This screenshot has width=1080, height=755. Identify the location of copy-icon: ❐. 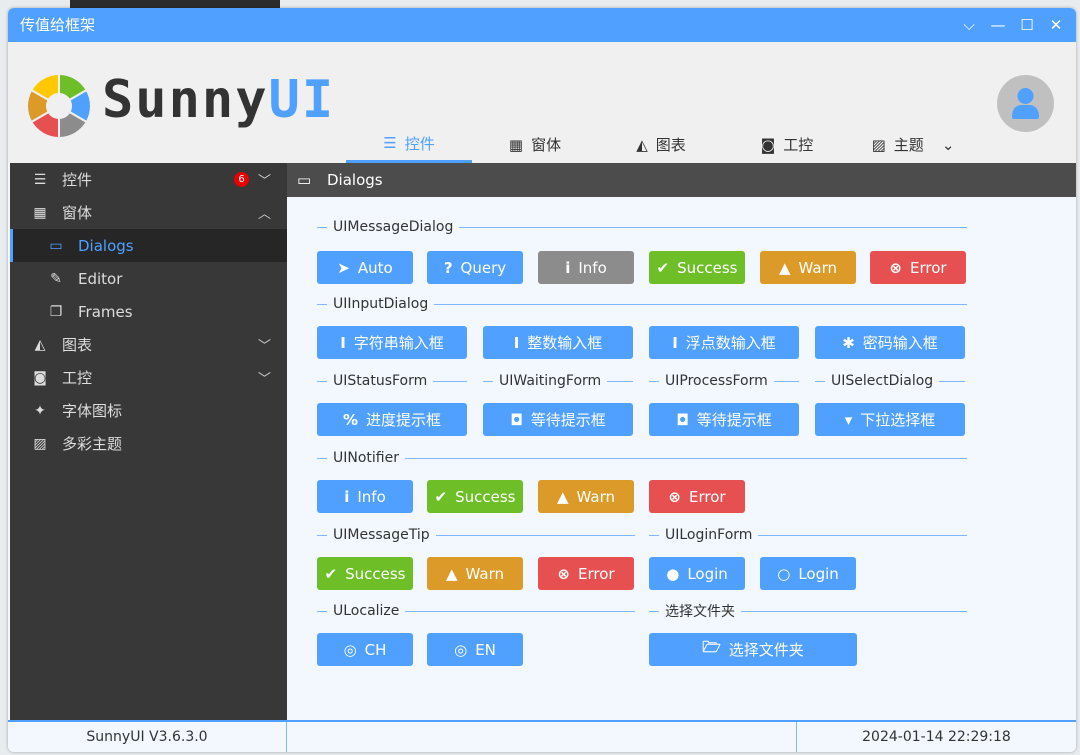
(56, 311).